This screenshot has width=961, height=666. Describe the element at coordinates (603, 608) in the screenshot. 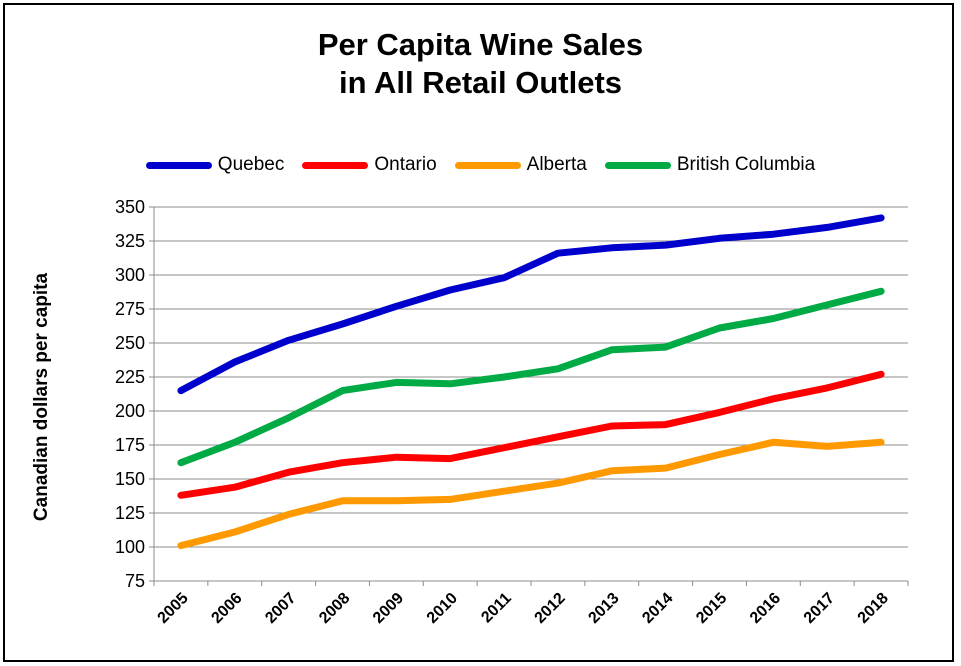

I see `x-tick-label-2013: 2013` at that location.